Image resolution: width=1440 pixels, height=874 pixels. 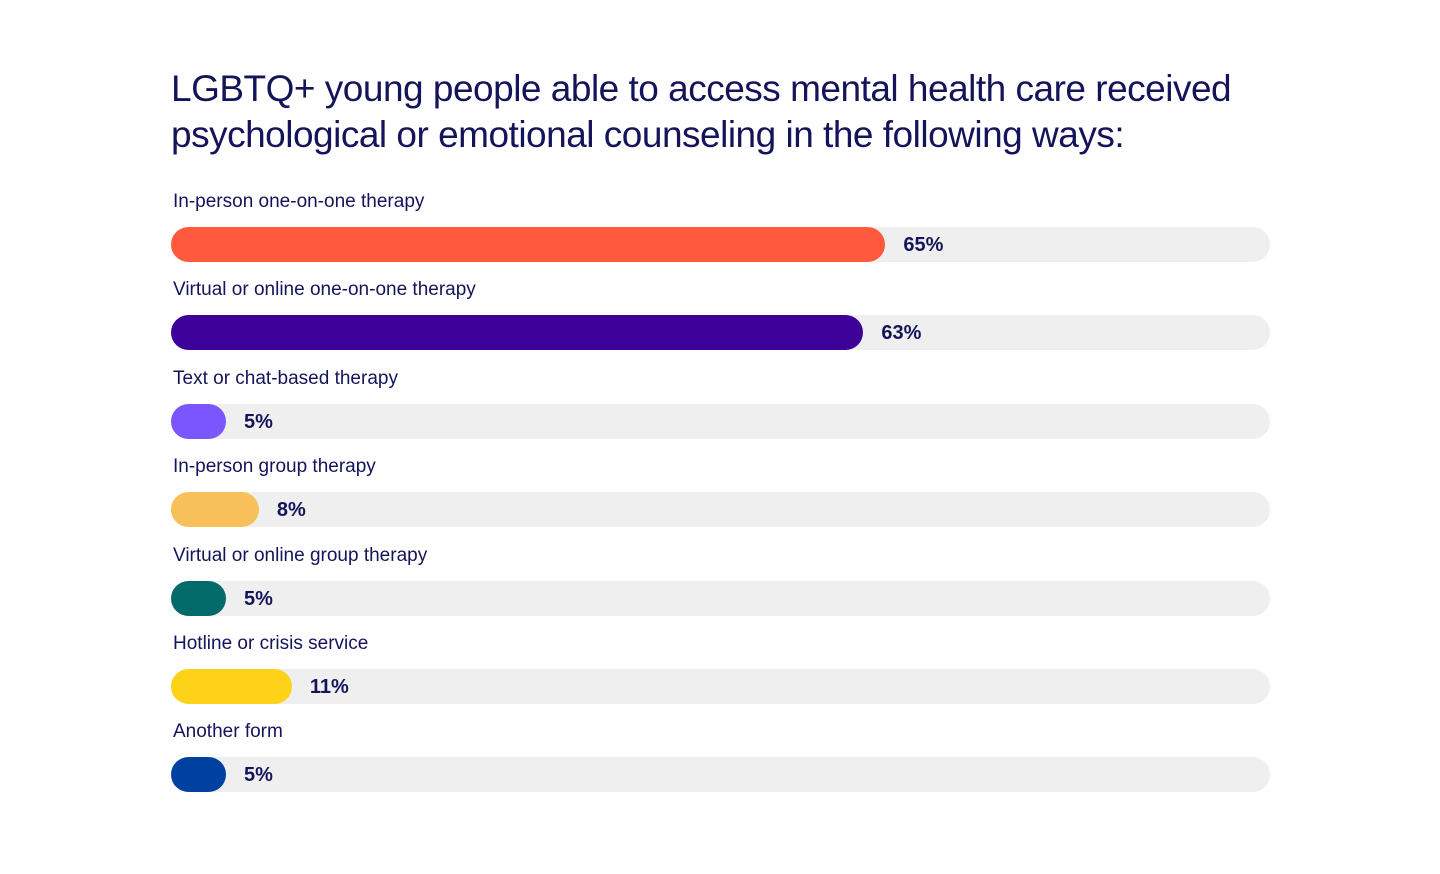 I want to click on category-label: Text or chat-based therapy, so click(x=285, y=378).